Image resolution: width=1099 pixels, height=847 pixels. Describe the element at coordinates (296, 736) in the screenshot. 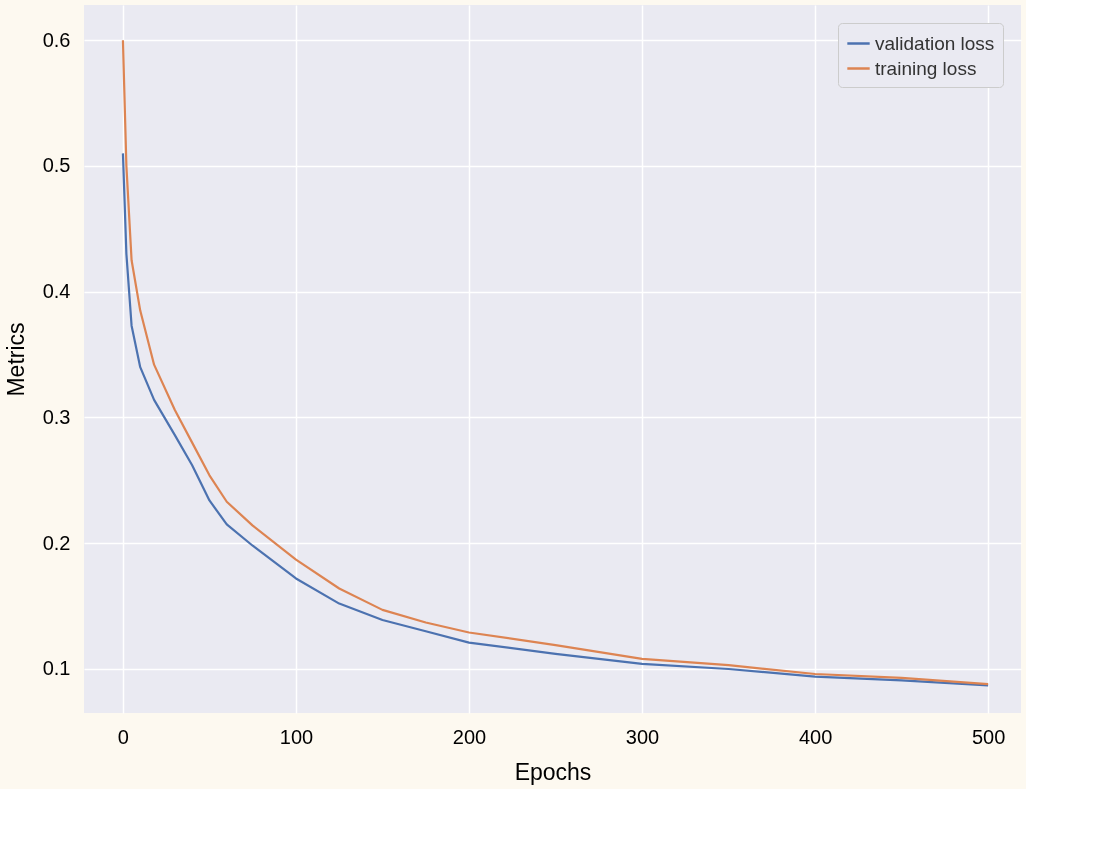

I see `x-tick-label: 100` at that location.